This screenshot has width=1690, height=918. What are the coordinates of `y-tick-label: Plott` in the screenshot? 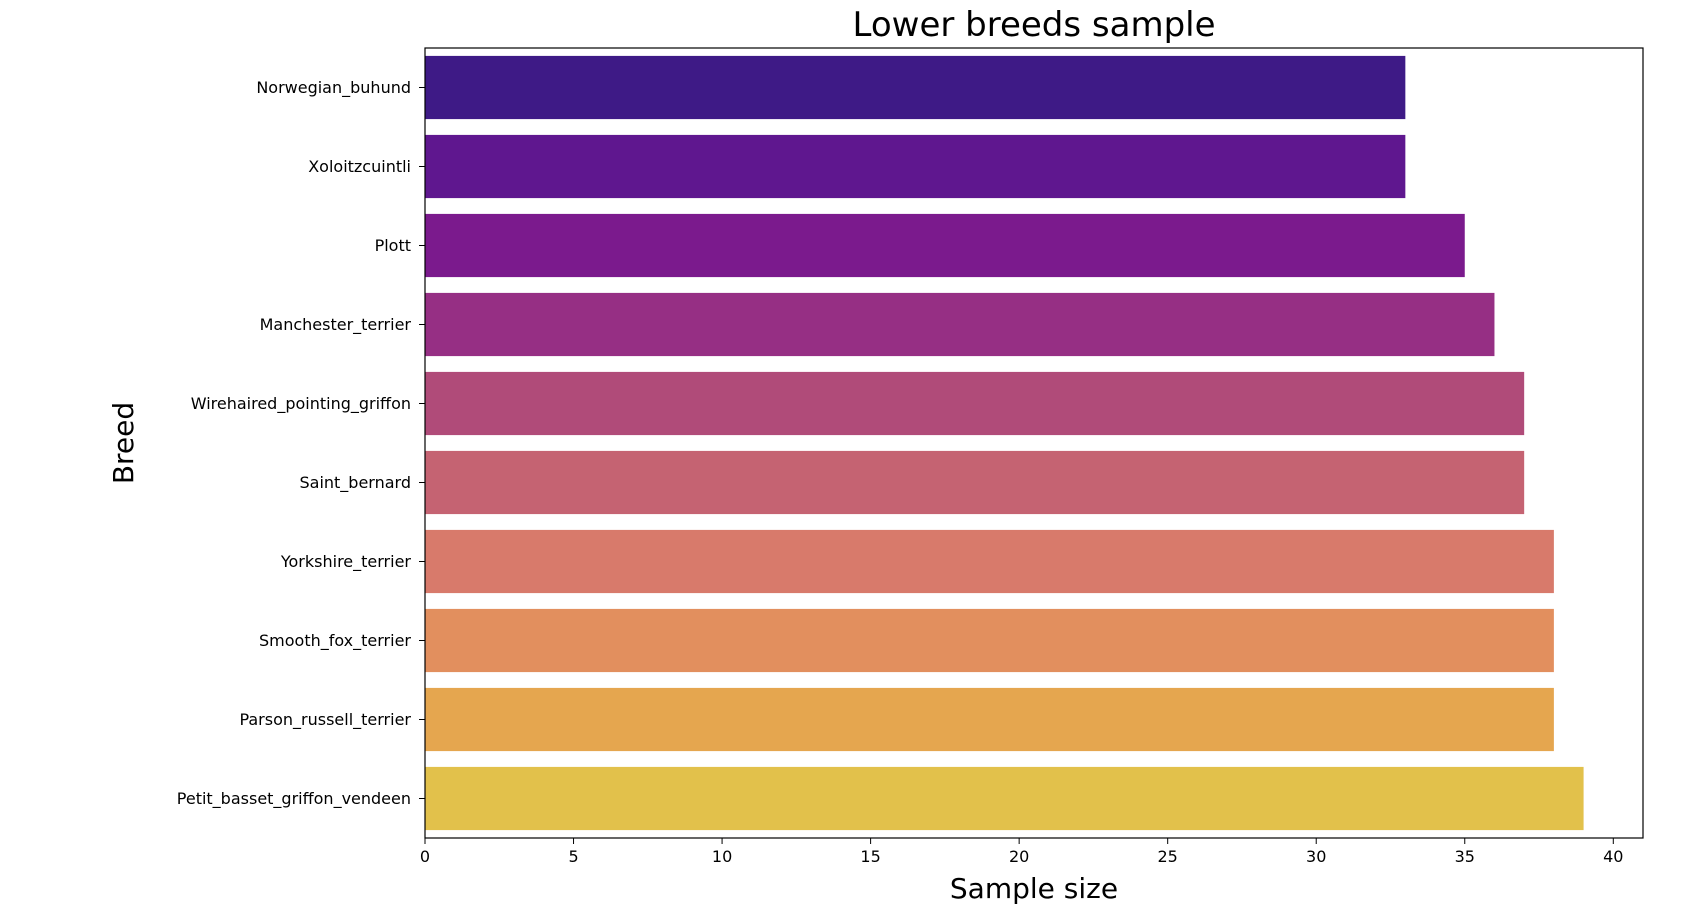 It's located at (393, 245).